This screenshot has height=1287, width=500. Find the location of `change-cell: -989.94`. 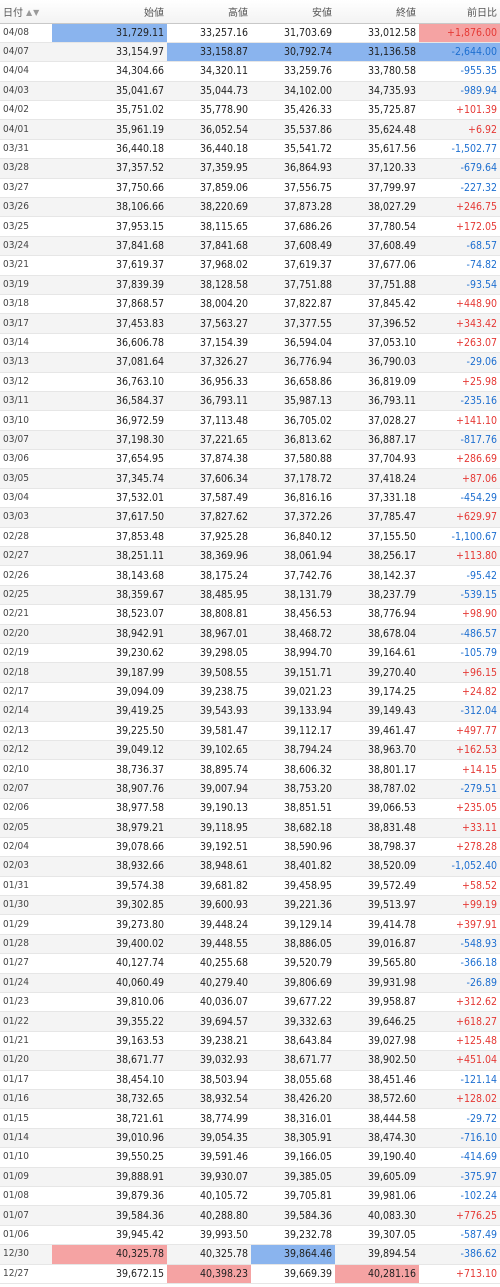

change-cell: -989.94 is located at coordinates (459, 91).